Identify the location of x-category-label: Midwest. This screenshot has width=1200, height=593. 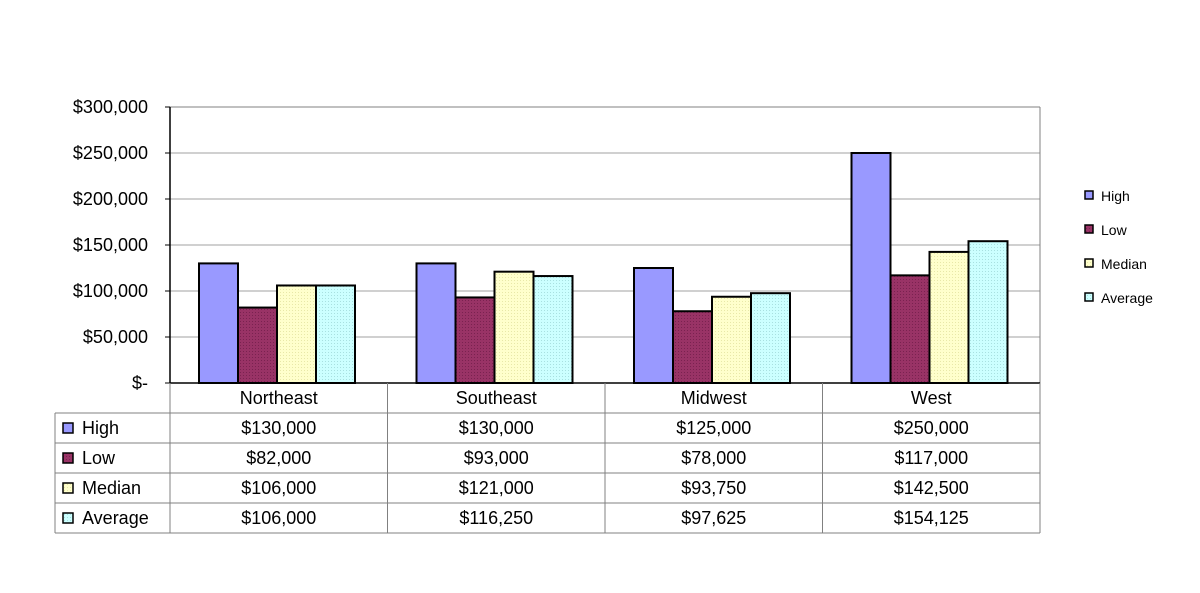
(714, 398).